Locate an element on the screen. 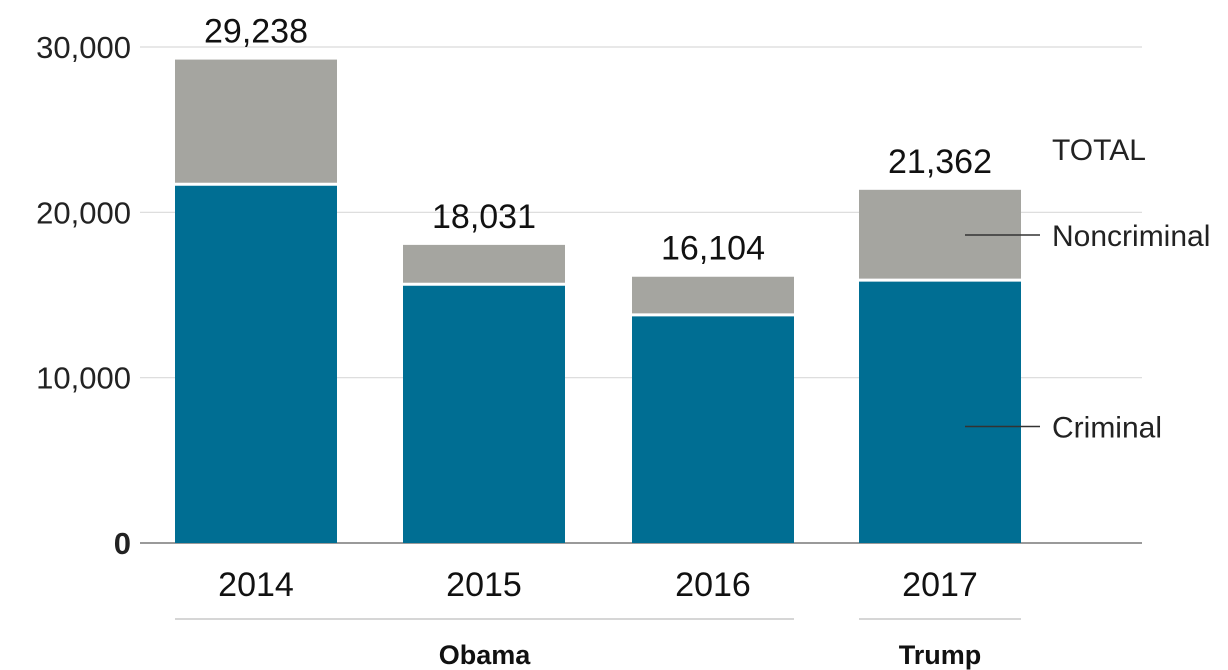 The height and width of the screenshot is (670, 1228). legend-label-noncriminal: Noncriminal is located at coordinates (1131, 236).